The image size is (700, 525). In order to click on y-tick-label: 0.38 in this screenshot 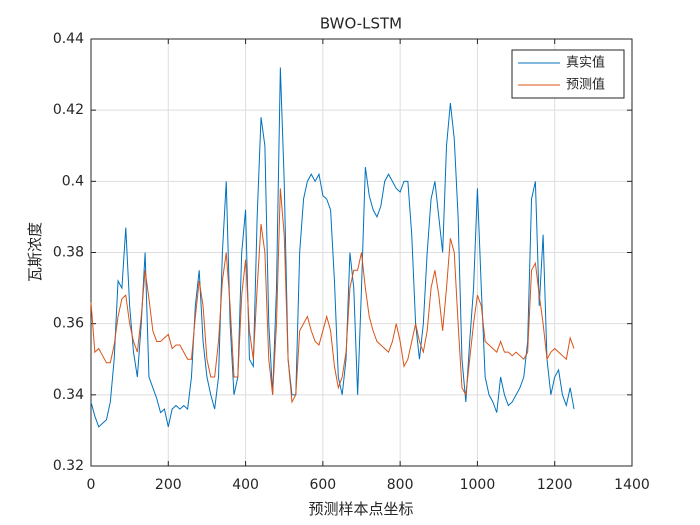, I will do `click(68, 253)`.